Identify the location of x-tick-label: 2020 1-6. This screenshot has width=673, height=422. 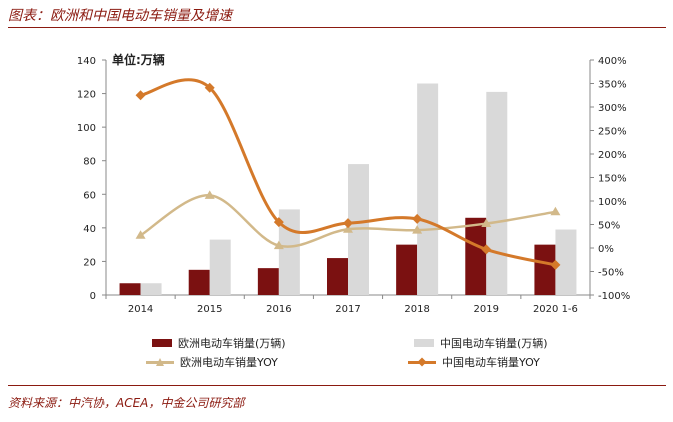
(555, 309).